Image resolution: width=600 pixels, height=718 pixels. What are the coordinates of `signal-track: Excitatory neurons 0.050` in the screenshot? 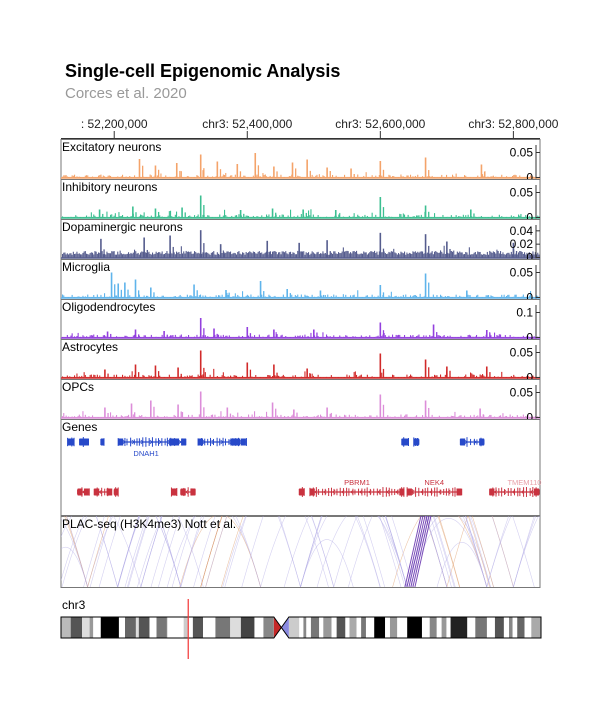 It's located at (300, 162).